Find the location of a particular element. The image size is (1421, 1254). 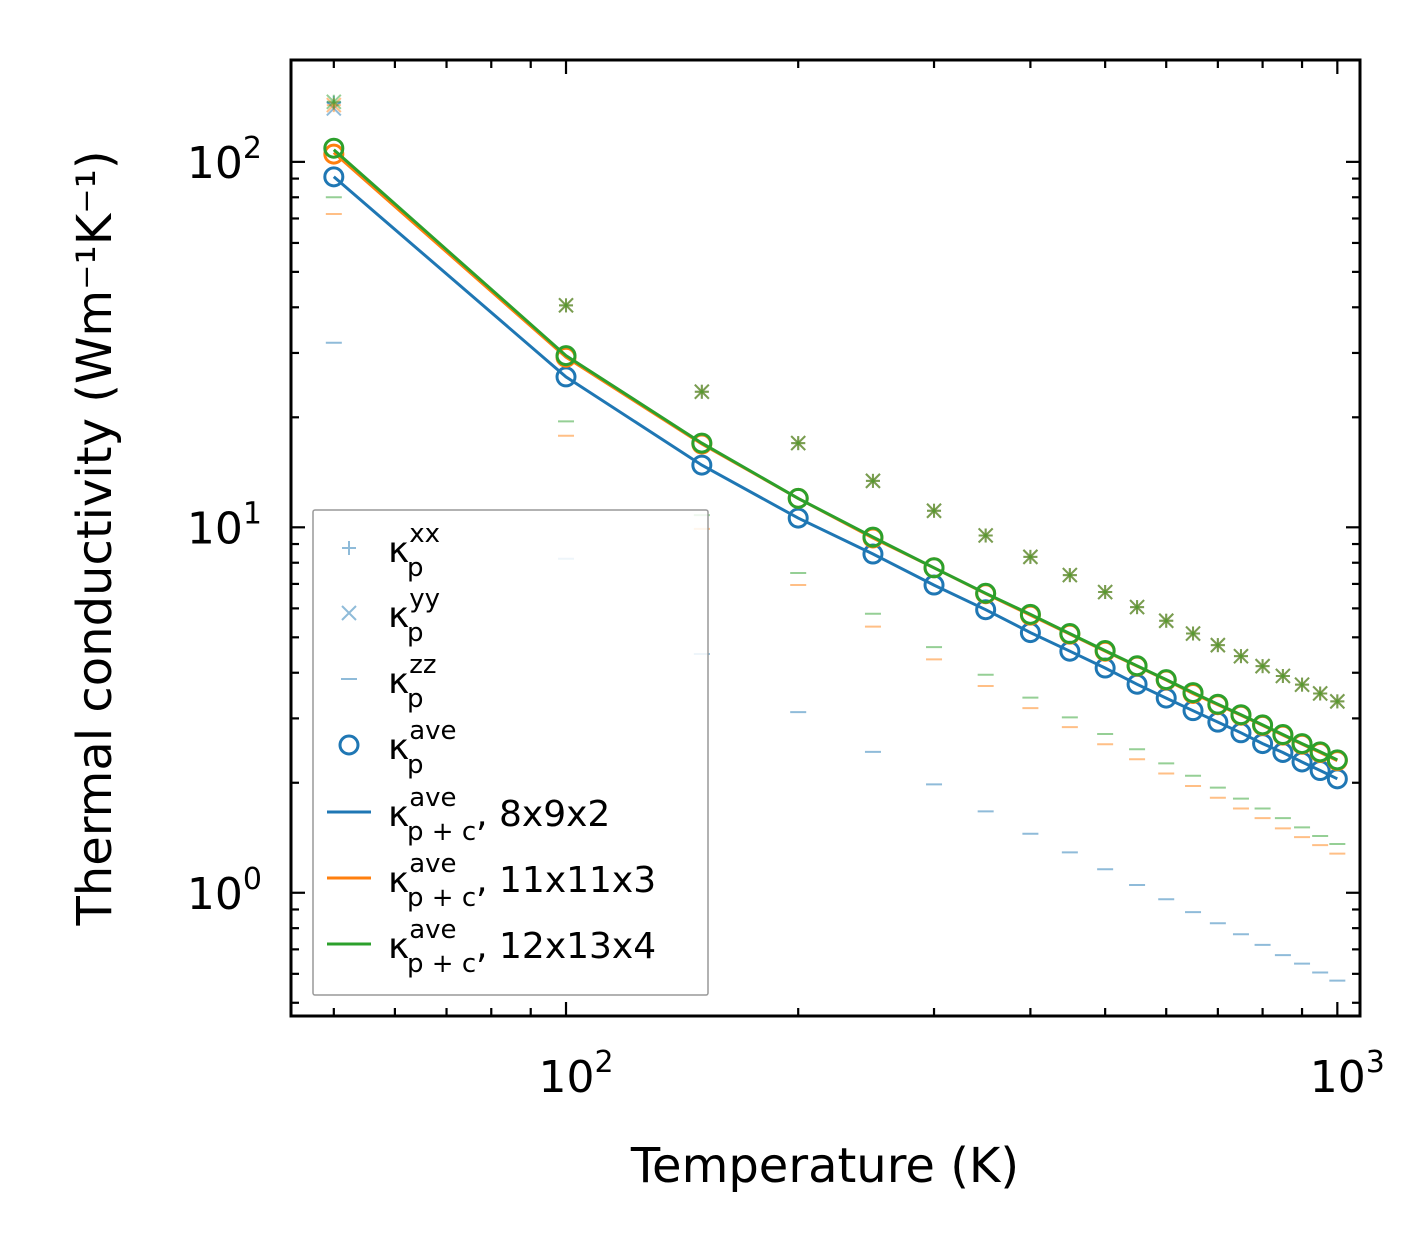

x-axis-label: Temperature (K) is located at coordinates (824, 1166).